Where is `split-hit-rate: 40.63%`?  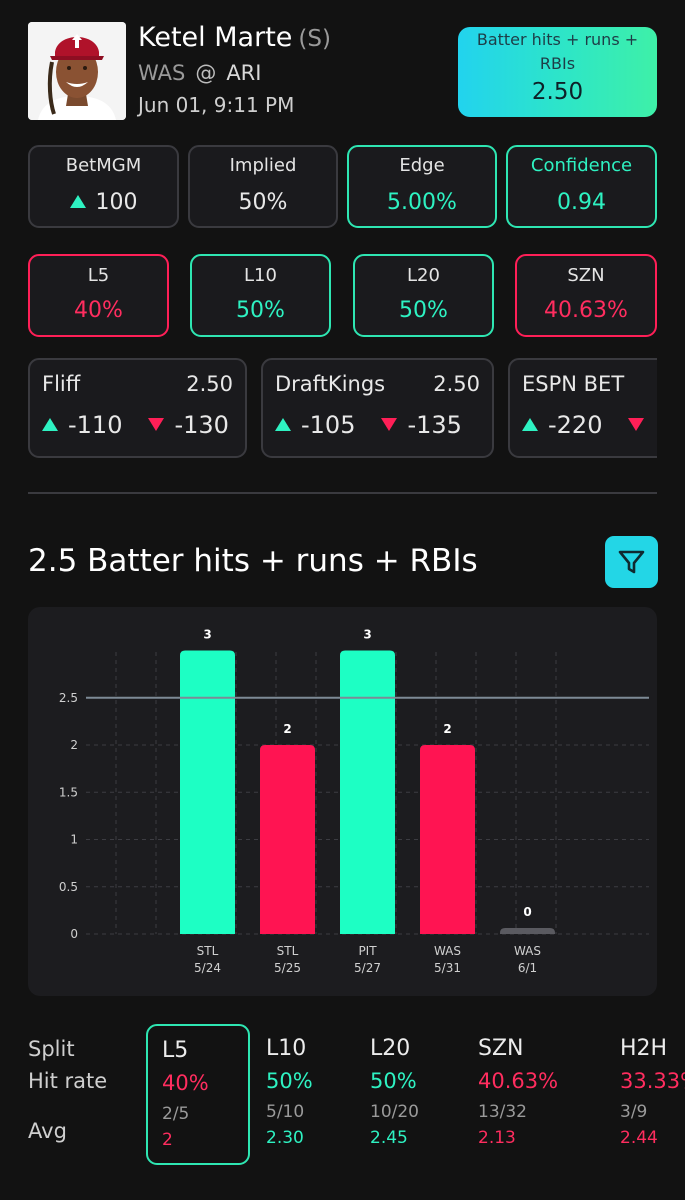 split-hit-rate: 40.63% is located at coordinates (518, 1081).